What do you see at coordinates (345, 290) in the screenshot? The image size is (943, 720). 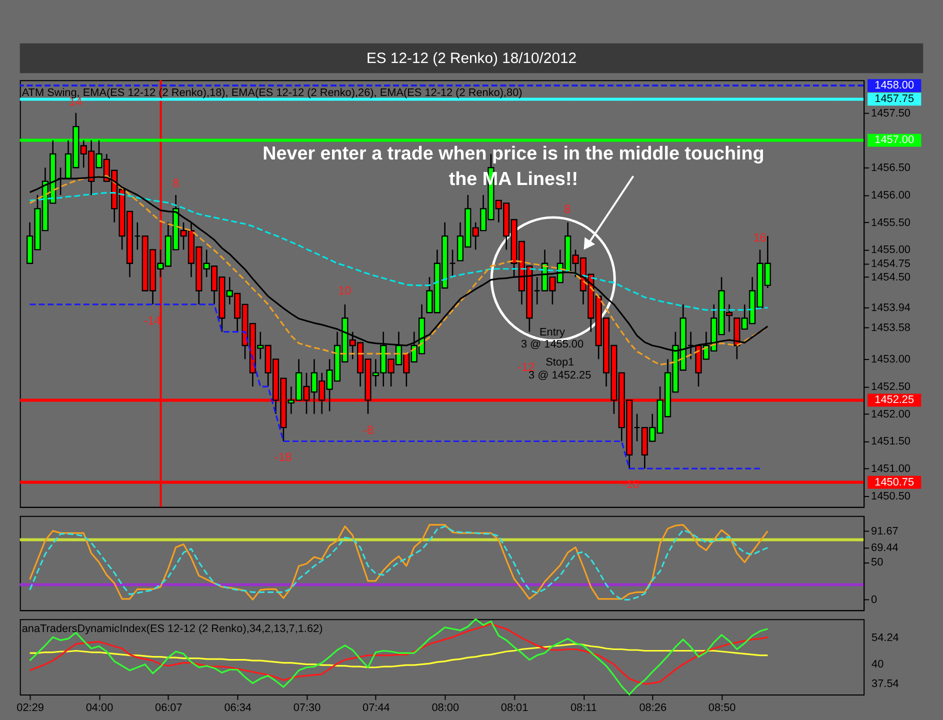 I see `annotation: 10` at bounding box center [345, 290].